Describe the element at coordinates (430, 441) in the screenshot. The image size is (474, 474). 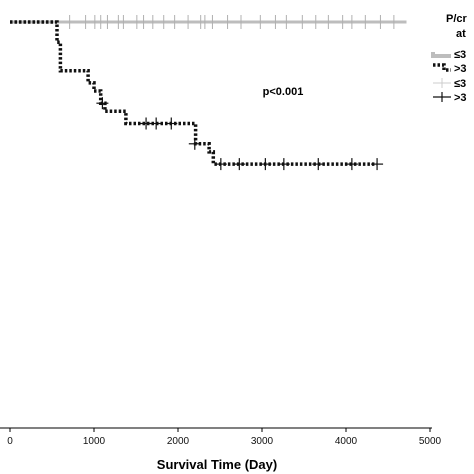
I see `x-tick-label: 5000` at that location.